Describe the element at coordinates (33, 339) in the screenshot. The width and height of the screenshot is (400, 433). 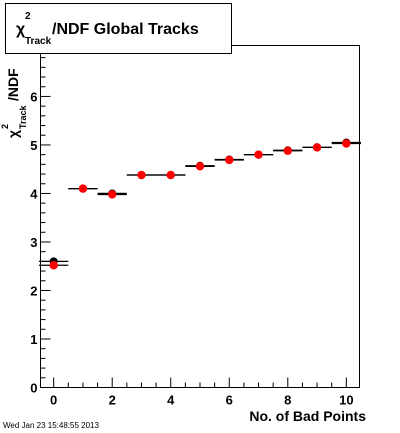
I see `y-tick-label: 1` at that location.